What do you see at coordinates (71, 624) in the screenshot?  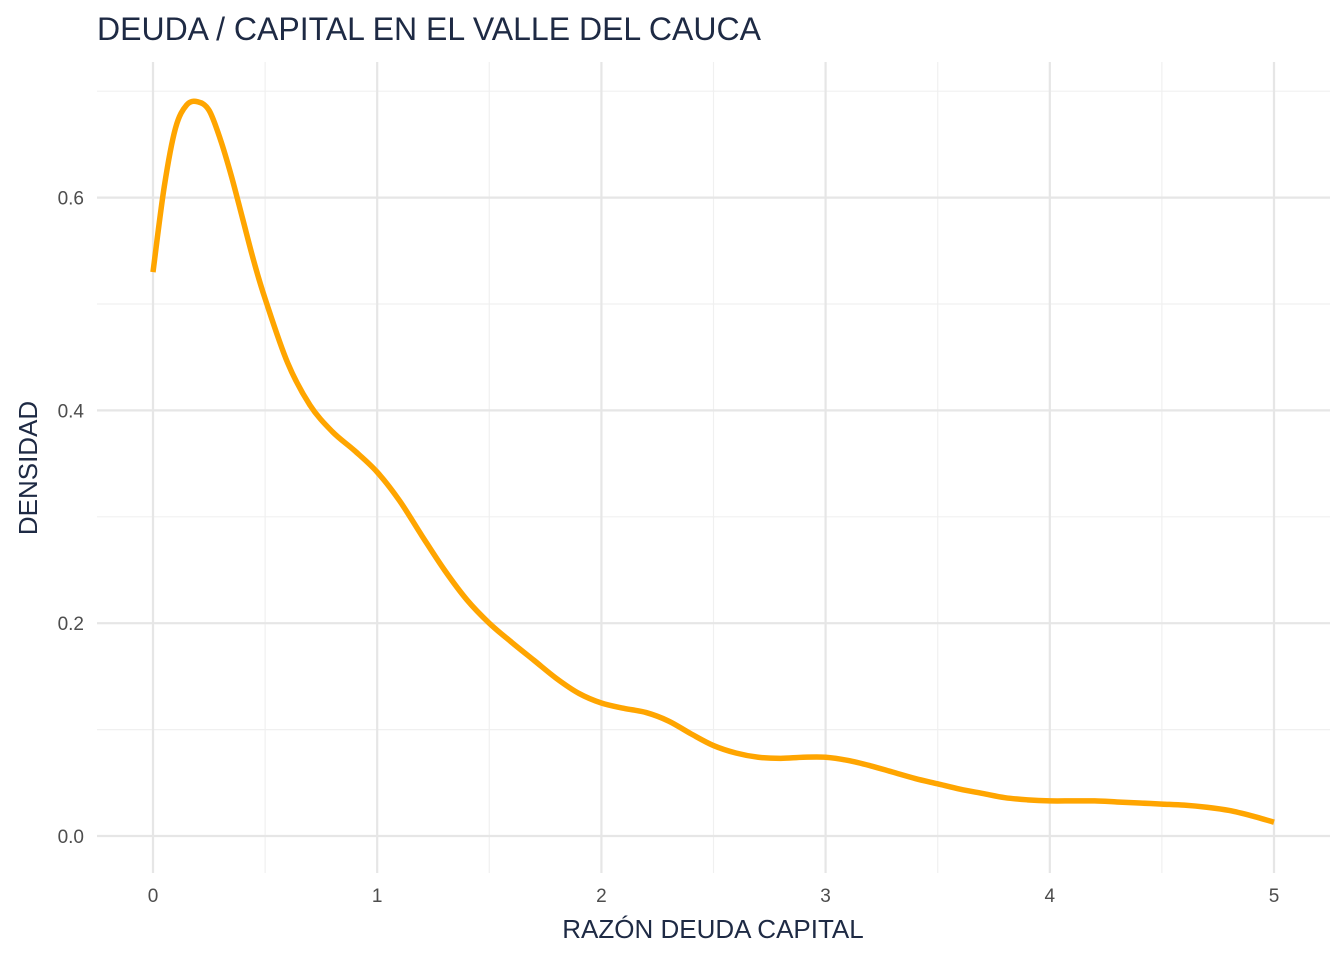 I see `y-tick-label: 0.2` at bounding box center [71, 624].